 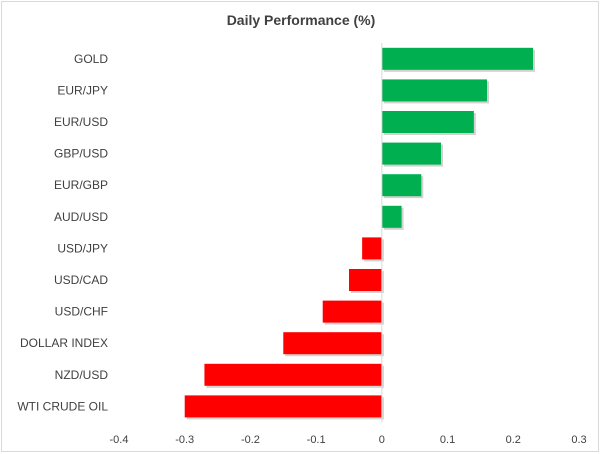 I want to click on category-label-aud-usd: AUD/USD, so click(x=81, y=217).